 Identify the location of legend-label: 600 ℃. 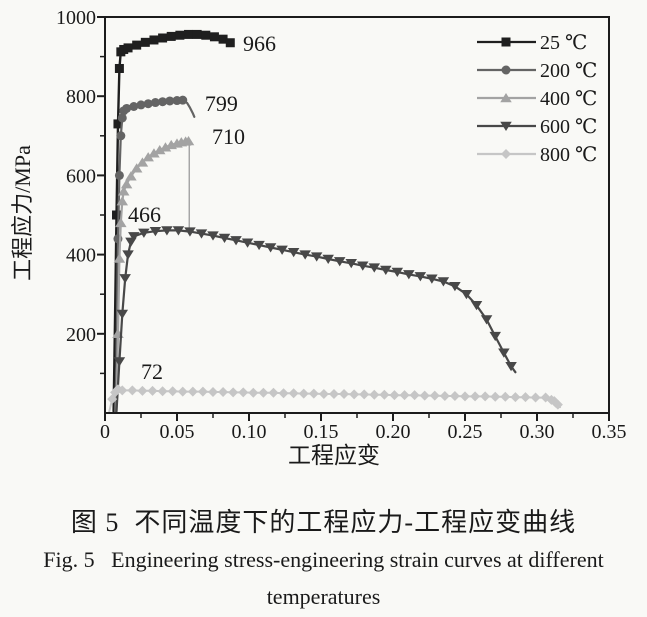
(568, 127).